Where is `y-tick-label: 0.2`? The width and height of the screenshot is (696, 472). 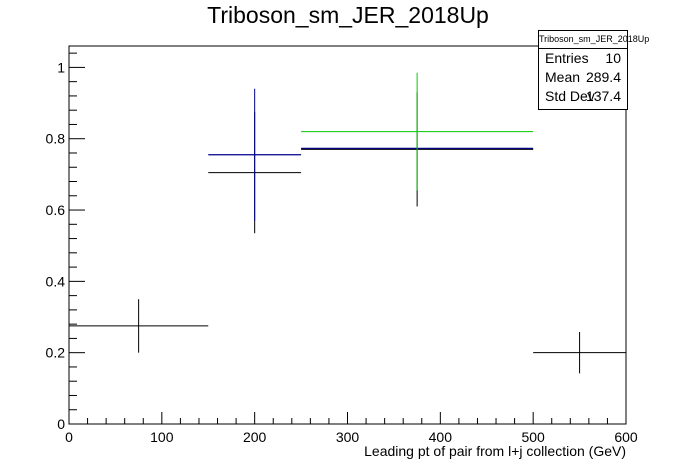 y-tick-label: 0.2 is located at coordinates (56, 353).